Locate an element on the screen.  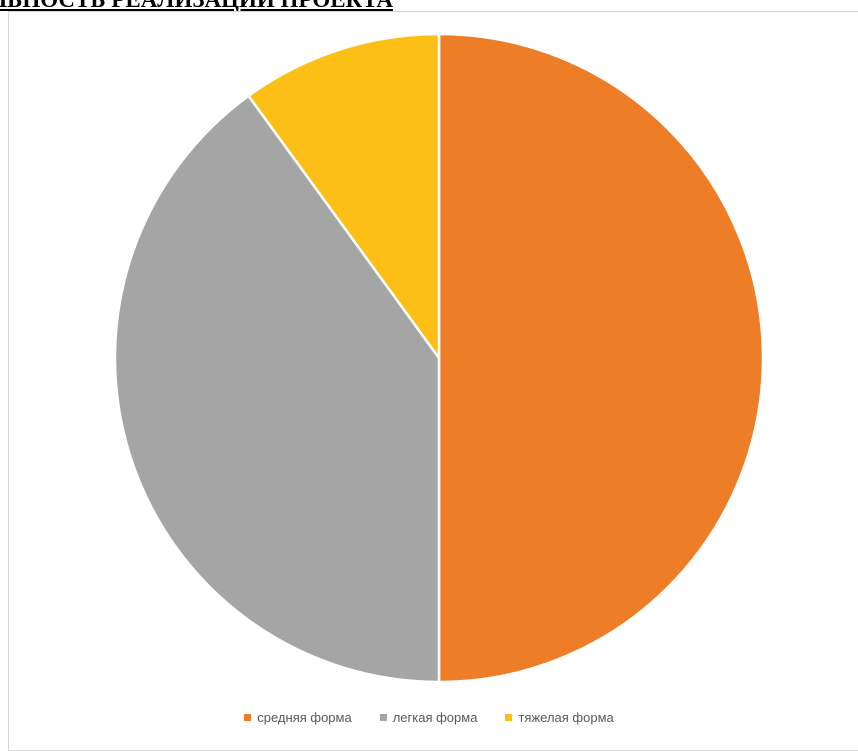
document-heading-text: ЛЬНОСТЬ РЕАЛИЗАЦИИ ПРОЕКТА is located at coordinates (196, 6).